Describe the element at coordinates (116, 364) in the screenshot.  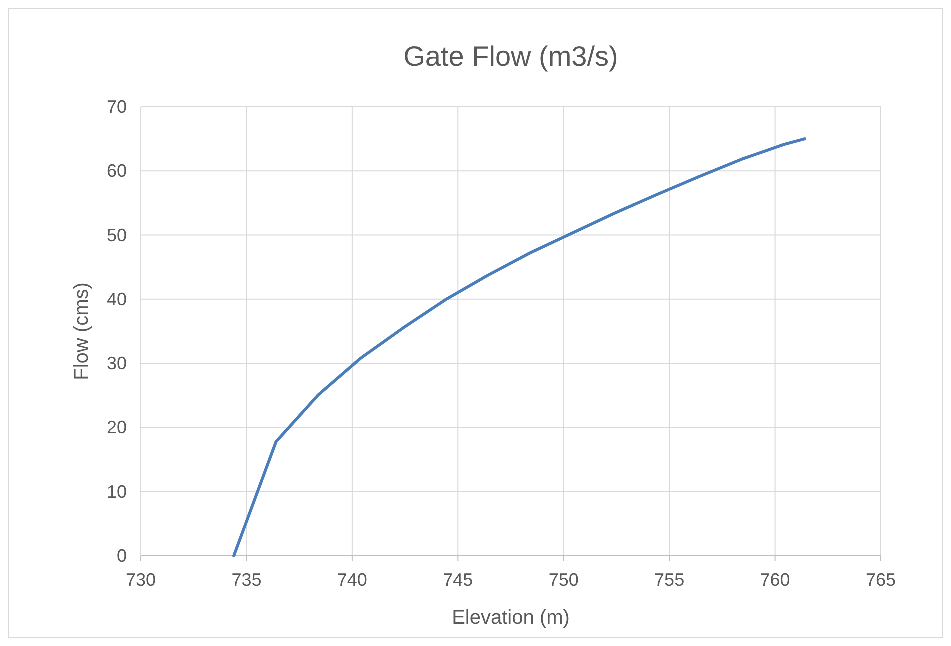
I see `y-tick-label: 30` at that location.